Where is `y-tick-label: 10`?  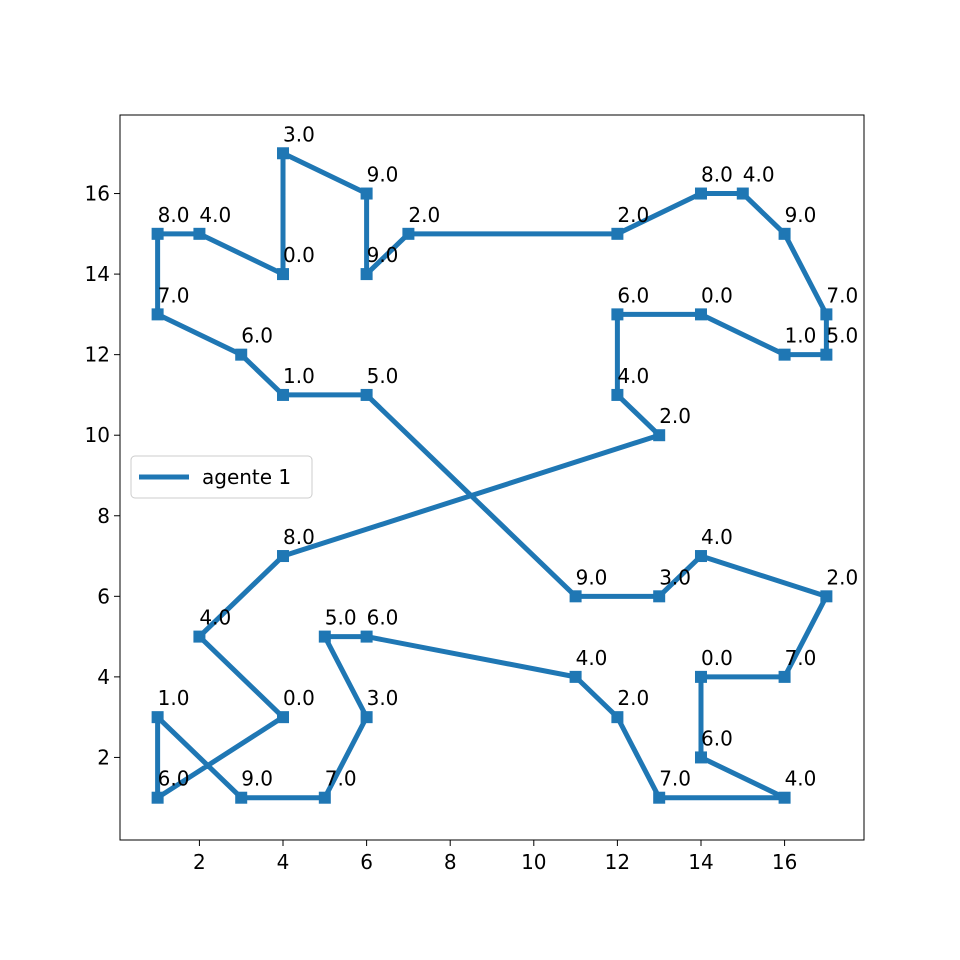
y-tick-label: 10 is located at coordinates (97, 435).